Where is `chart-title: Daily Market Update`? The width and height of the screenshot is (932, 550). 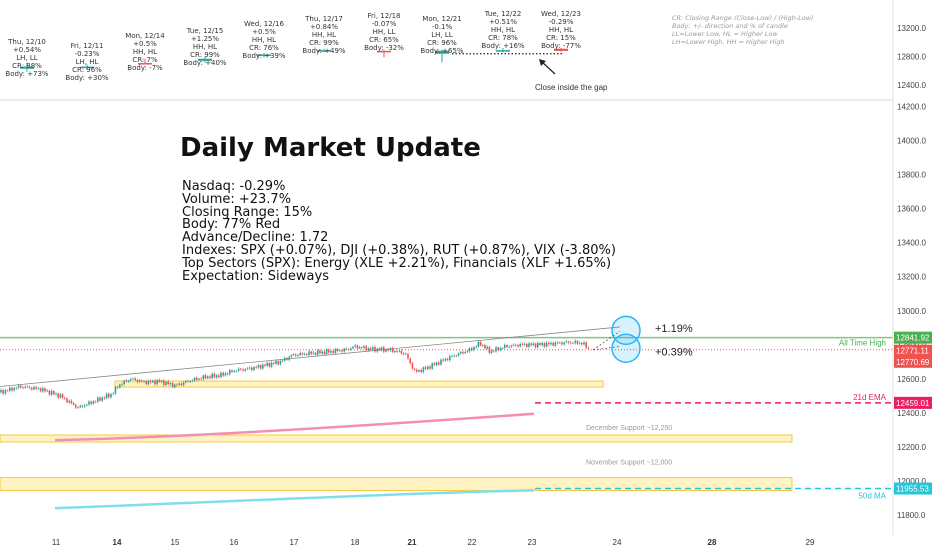 chart-title: Daily Market Update is located at coordinates (330, 148).